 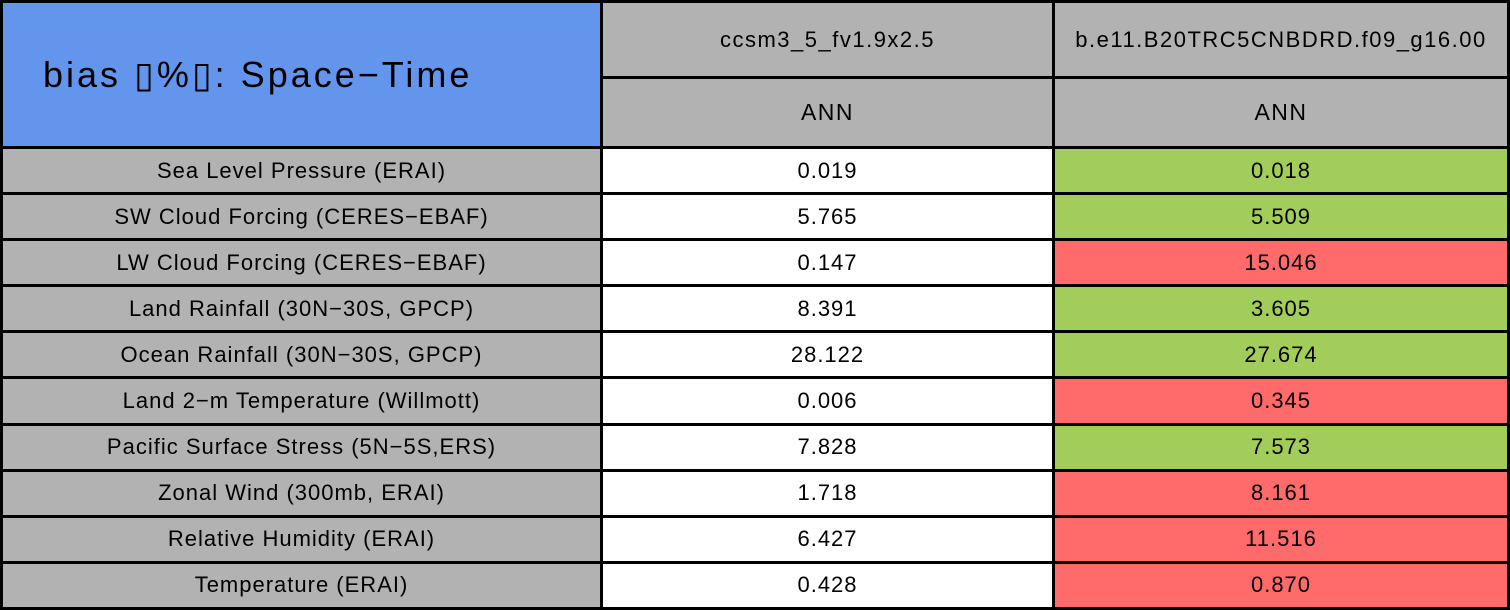 I want to click on value-case1-sea-level-pressure: 0.019, so click(x=827, y=171).